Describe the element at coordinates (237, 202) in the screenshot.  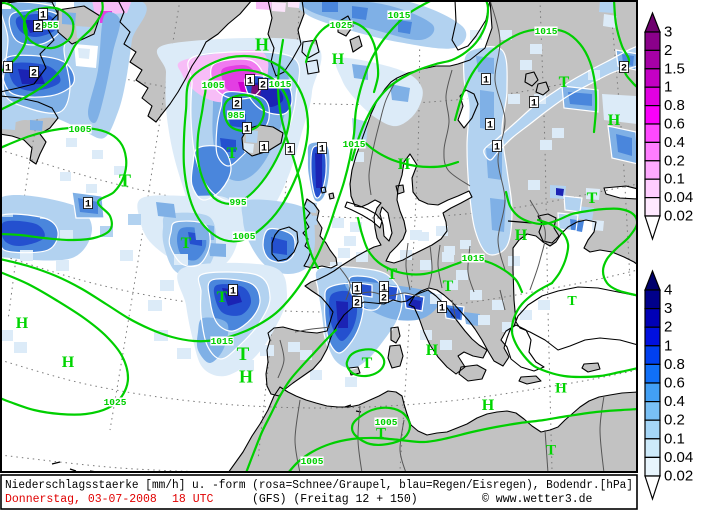
I see `svg-text: 995` at that location.